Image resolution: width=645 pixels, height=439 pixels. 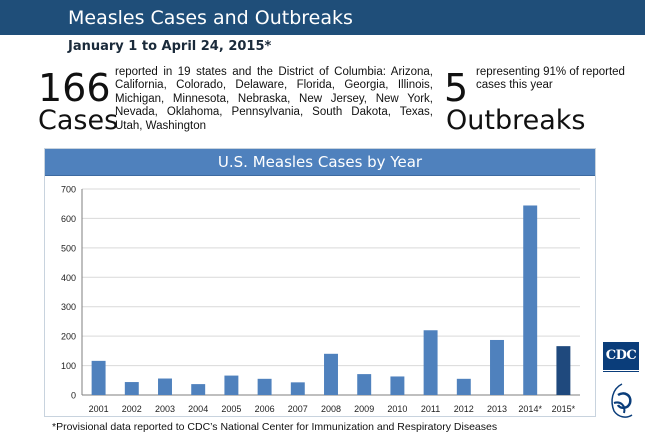 What do you see at coordinates (231, 385) in the screenshot?
I see `bar-2005` at bounding box center [231, 385].